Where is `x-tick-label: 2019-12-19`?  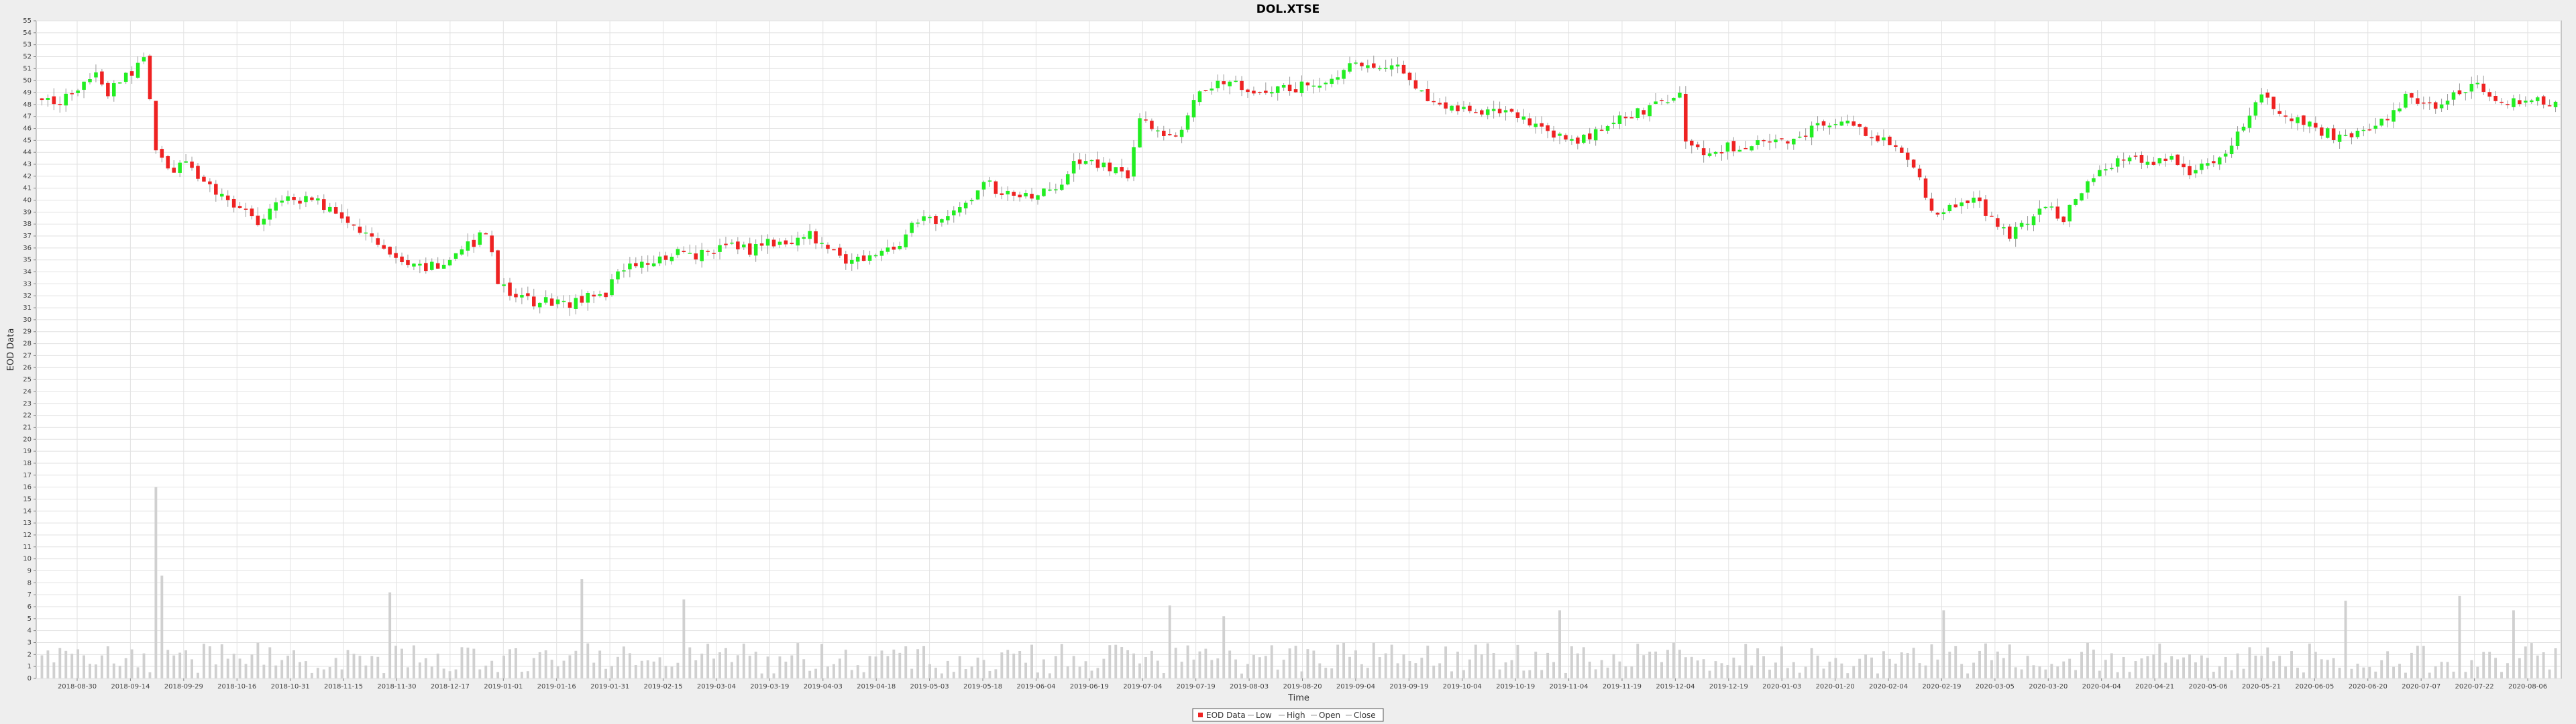 x-tick-label: 2019-12-19 is located at coordinates (1728, 686).